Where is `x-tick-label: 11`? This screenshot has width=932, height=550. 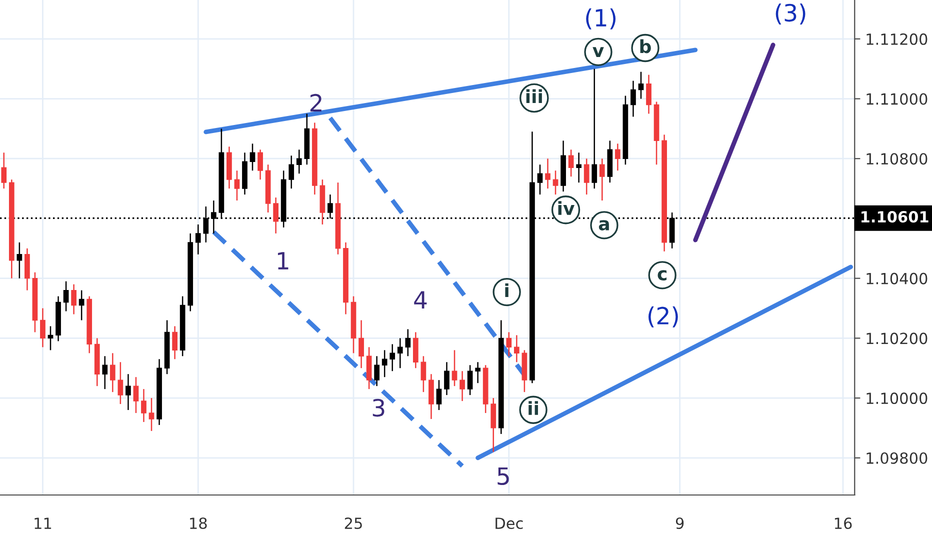 x-tick-label: 11 is located at coordinates (43, 523).